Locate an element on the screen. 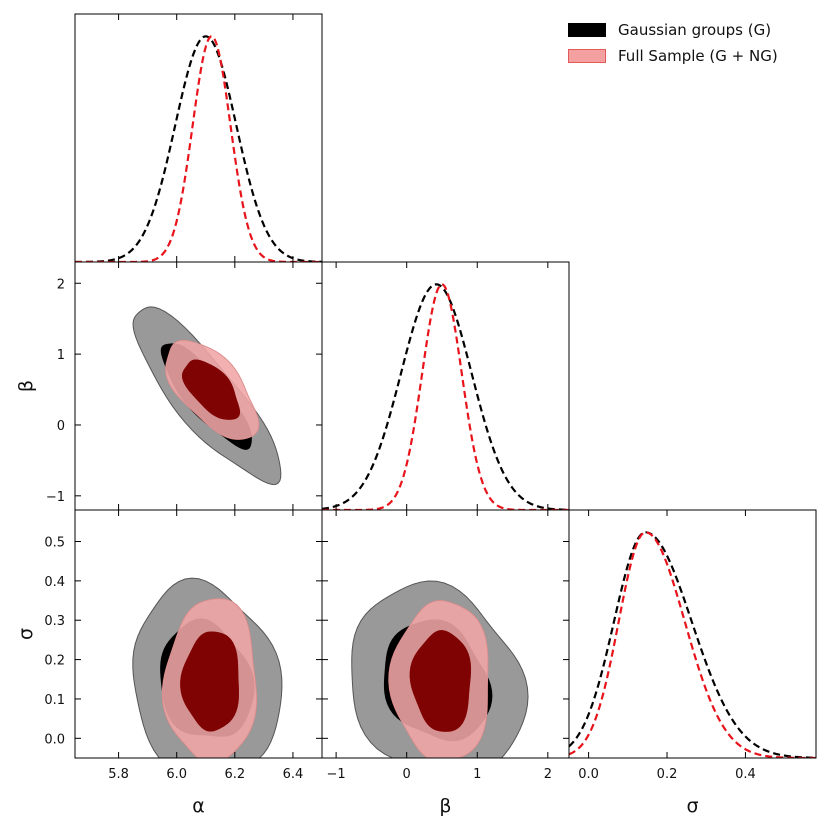 The image size is (830, 831). legend: Gaussian groups (G) Full Sample (G + NG) is located at coordinates (696, 44).